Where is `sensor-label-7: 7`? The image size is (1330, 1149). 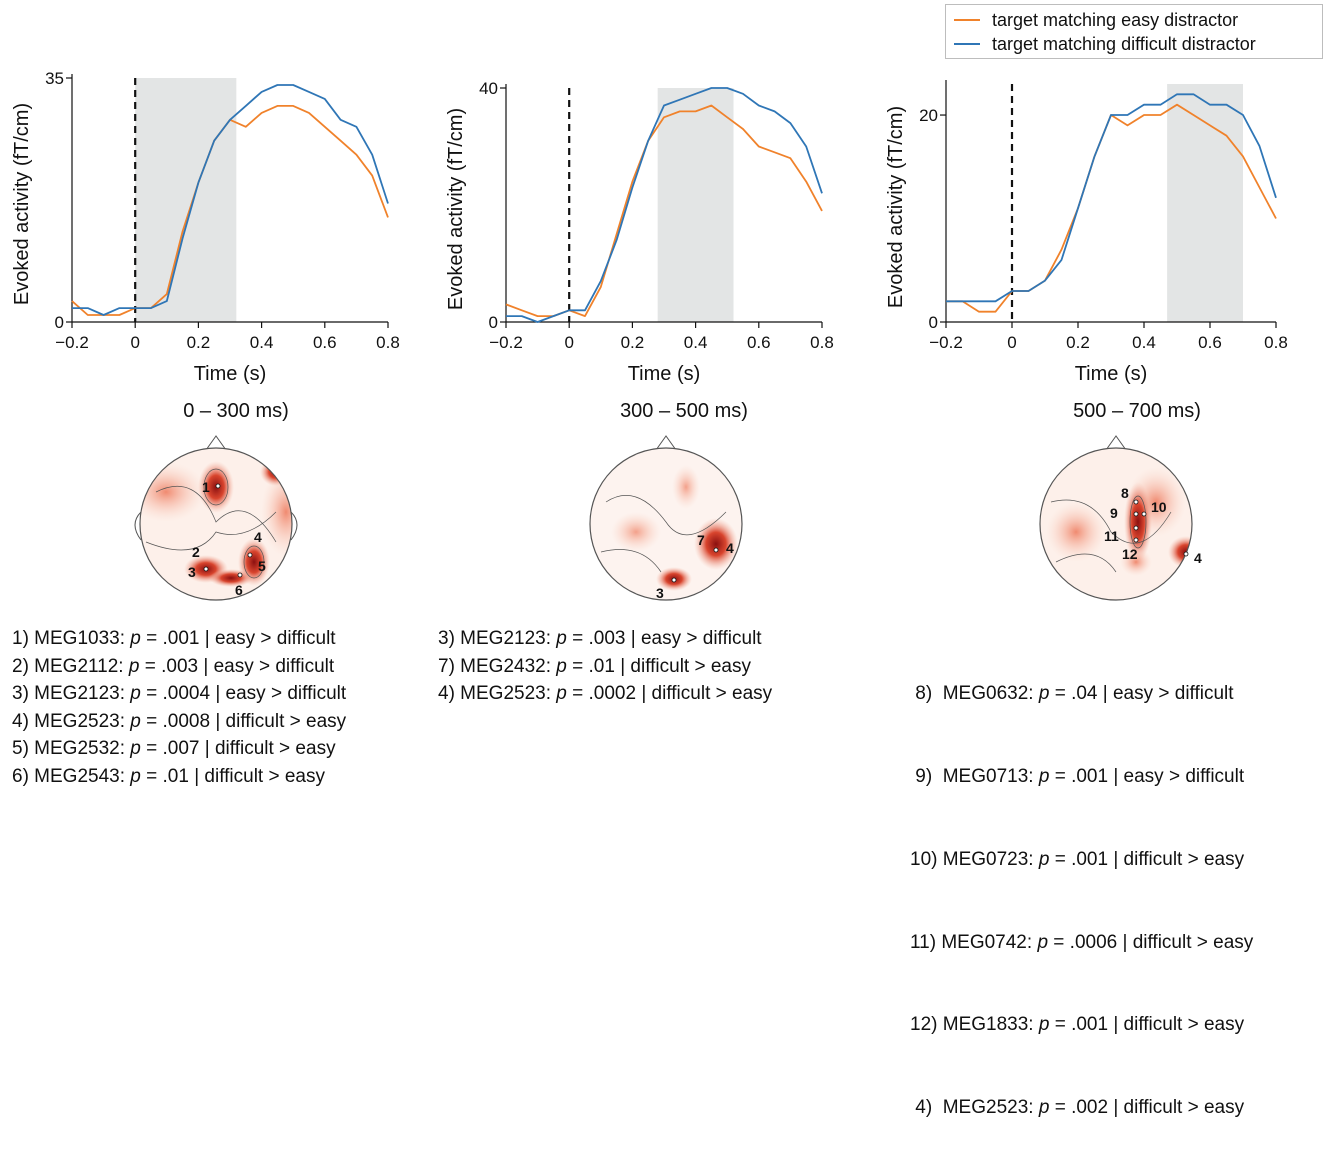
sensor-label-7: 7 is located at coordinates (701, 540).